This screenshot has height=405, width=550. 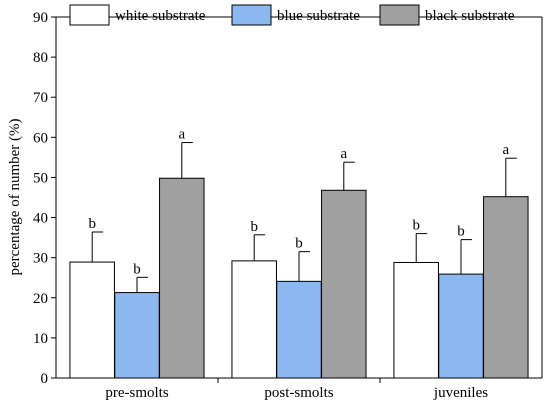 I want to click on legend-label: blue substrate, so click(x=318, y=16).